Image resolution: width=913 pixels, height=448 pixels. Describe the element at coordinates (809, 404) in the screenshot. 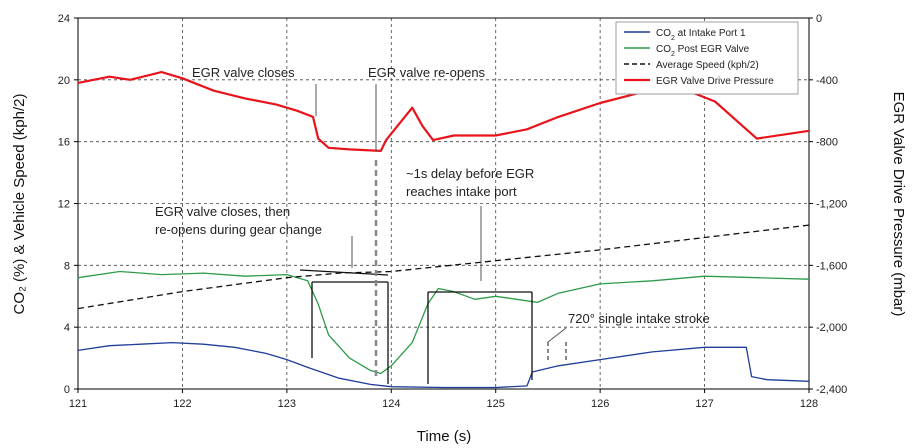

I see `x-tick-label: 128` at that location.